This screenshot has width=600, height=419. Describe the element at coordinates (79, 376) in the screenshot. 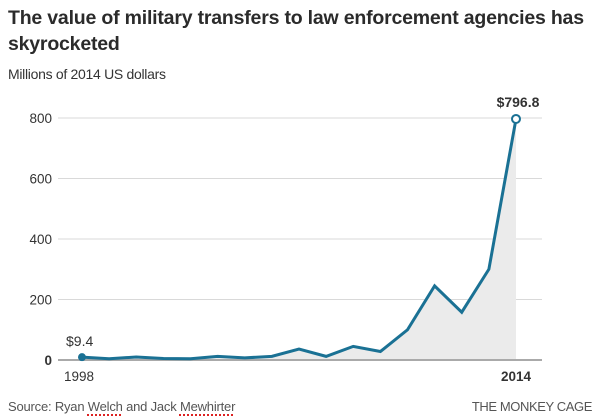

I see `x-tick-label-start: 1998` at that location.